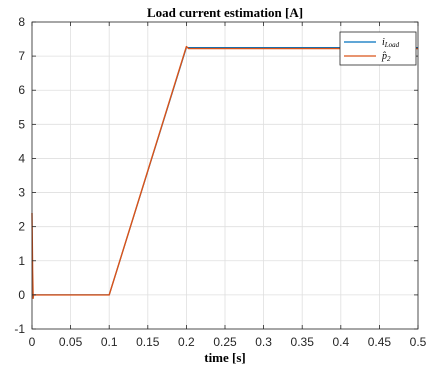 The height and width of the screenshot is (369, 428). What do you see at coordinates (71, 342) in the screenshot?
I see `x-tick-label: 0.05` at bounding box center [71, 342].